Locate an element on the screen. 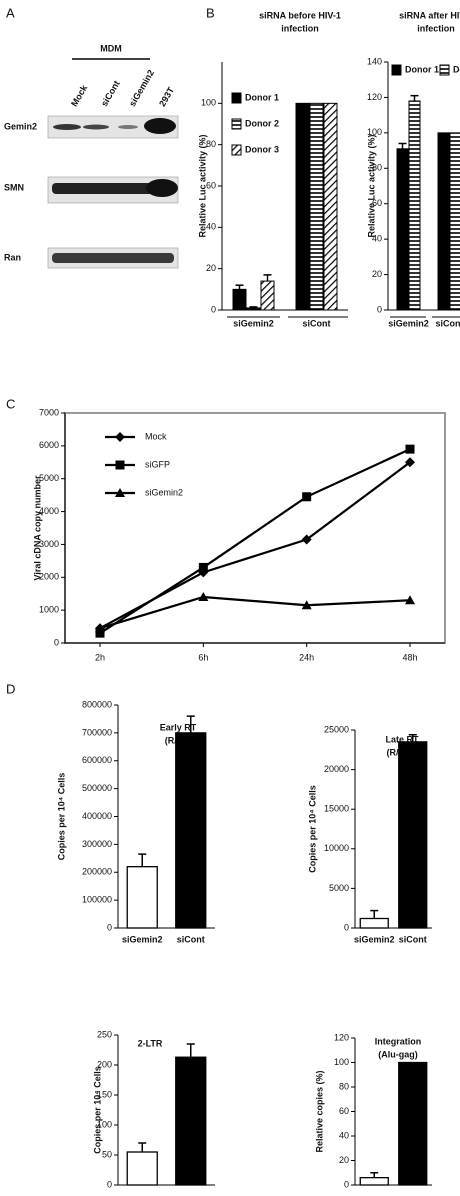 Image resolution: width=460 pixels, height=1196 pixels. y-tick-label: 600000 is located at coordinates (97, 760).